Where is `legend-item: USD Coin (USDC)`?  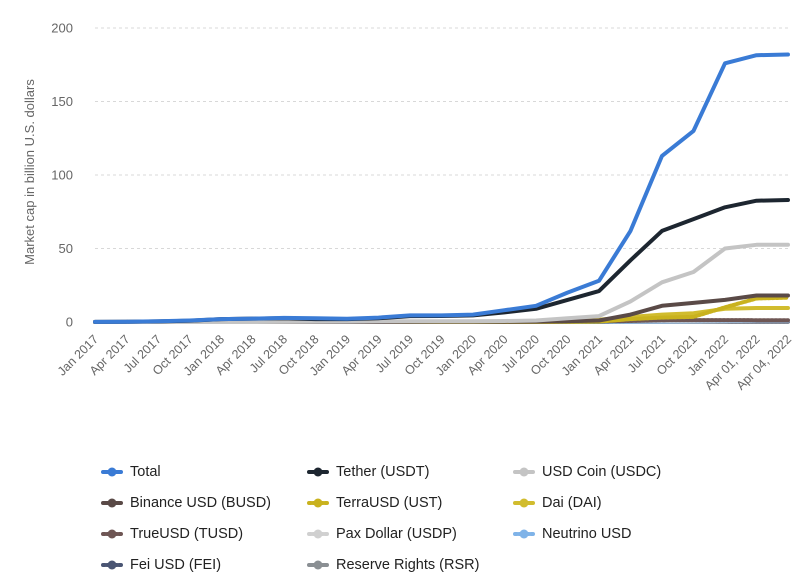 legend-item: USD Coin (USDC) is located at coordinates (586, 472).